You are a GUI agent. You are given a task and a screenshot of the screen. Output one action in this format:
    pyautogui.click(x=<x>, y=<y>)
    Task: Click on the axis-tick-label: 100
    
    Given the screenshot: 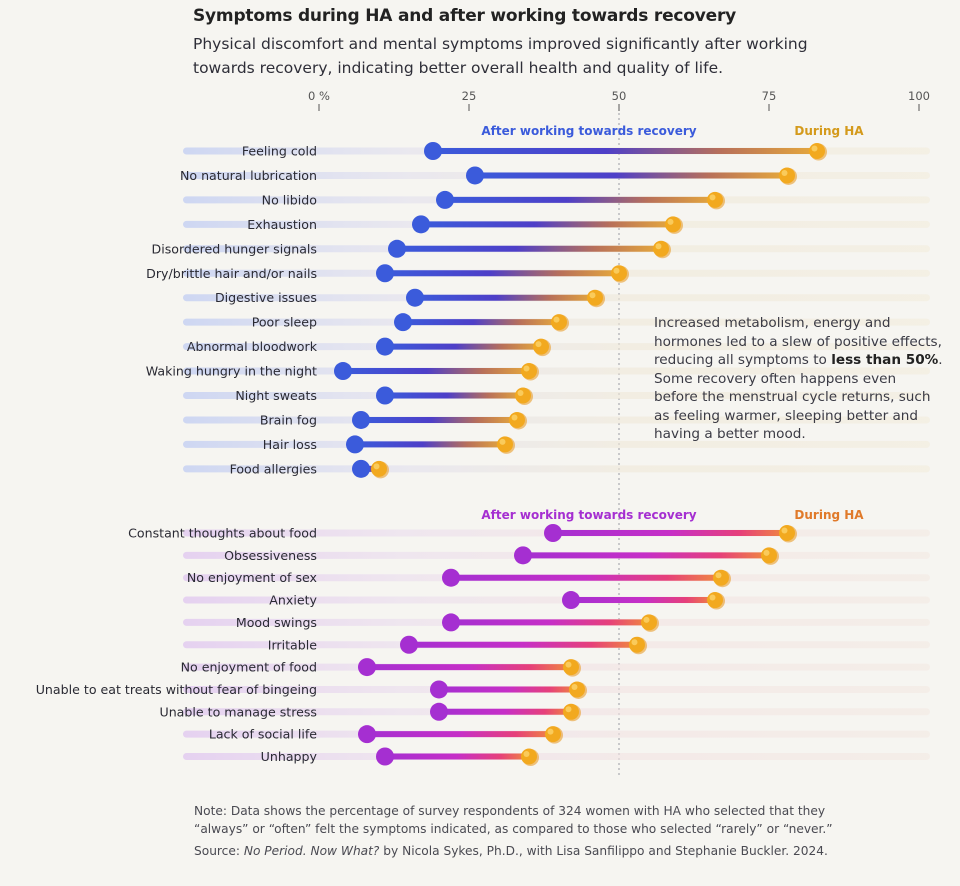 What is the action you would take?
    pyautogui.click(x=919, y=96)
    